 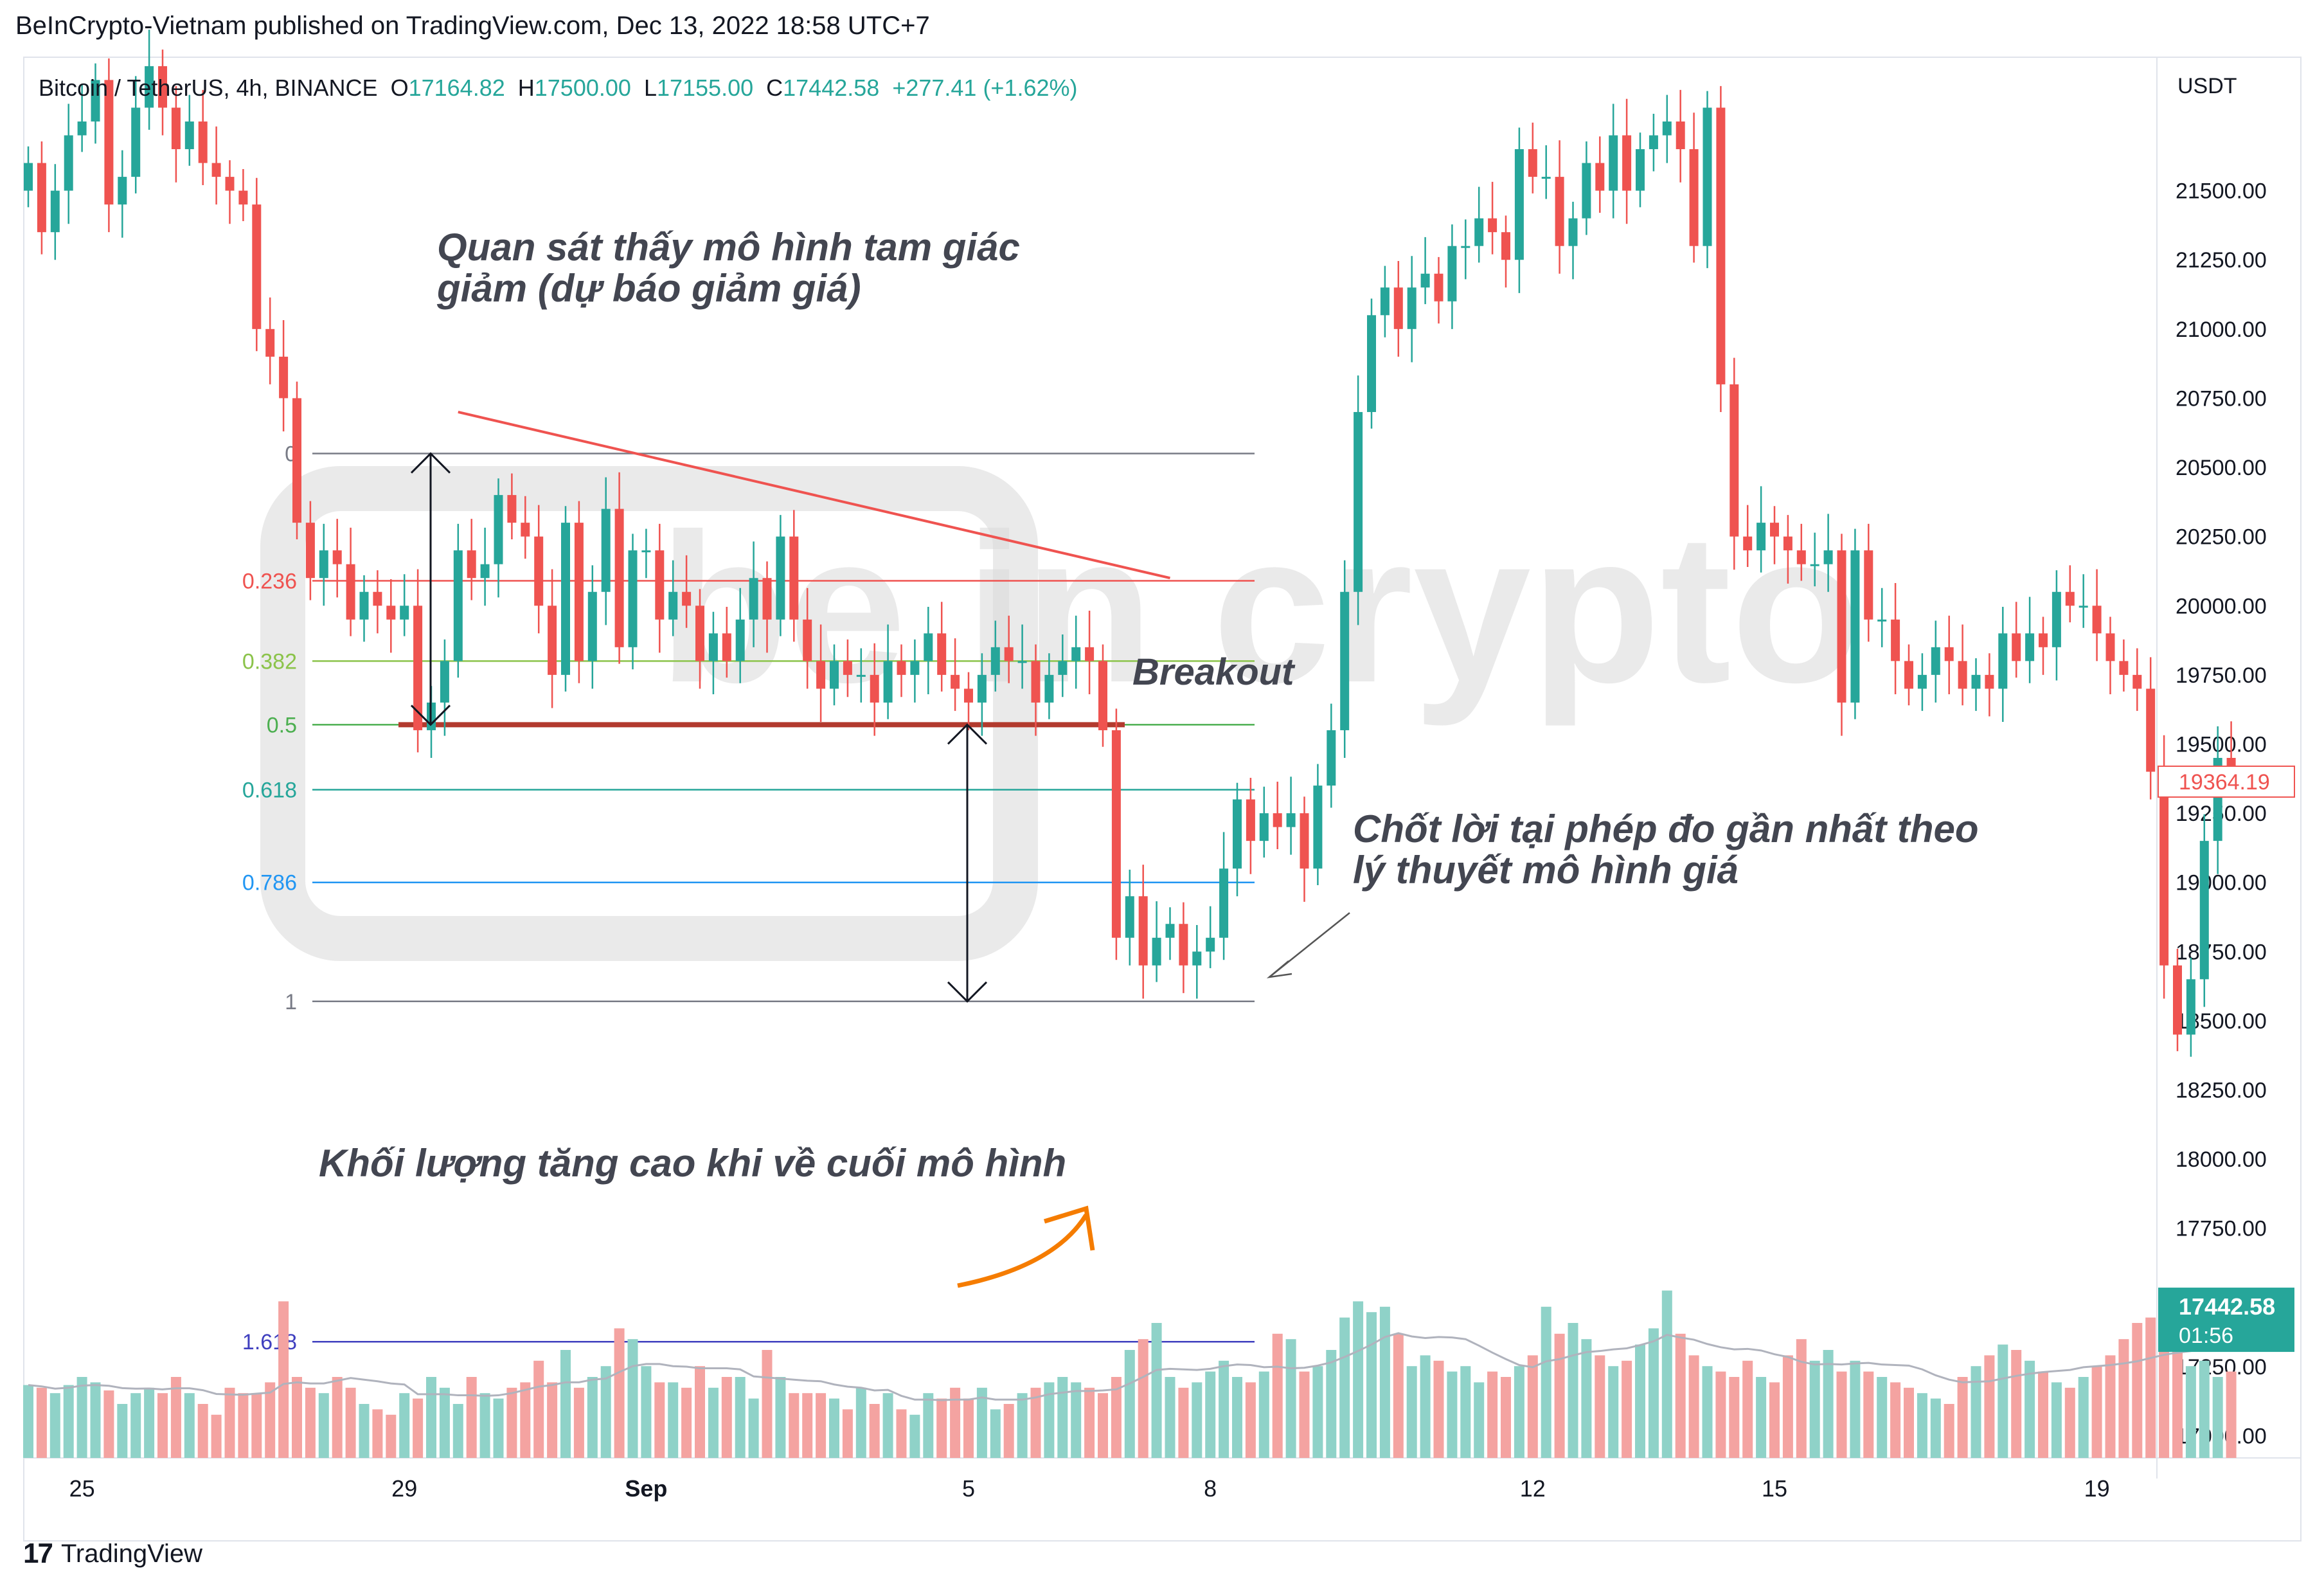 I want to click on change-value: +277.41 (+1.62%), so click(x=985, y=88).